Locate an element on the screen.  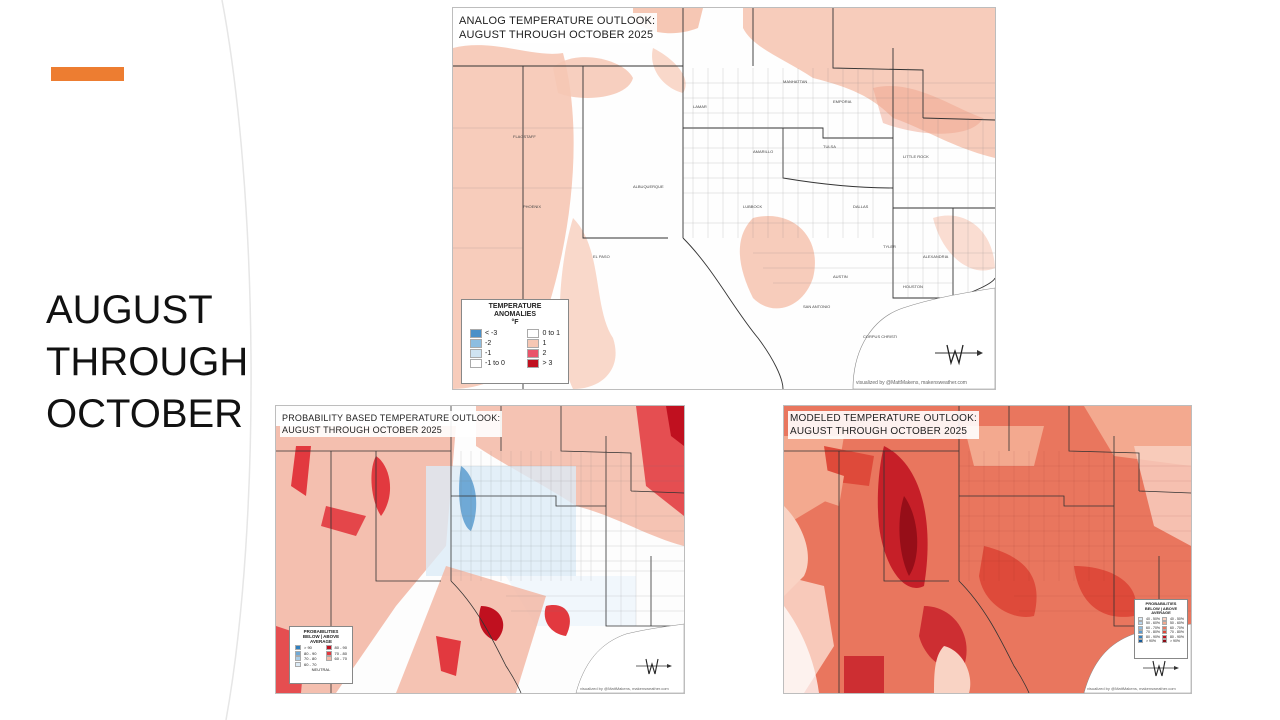
svg-text: ALBUQUERQUE is located at coordinates (648, 186).